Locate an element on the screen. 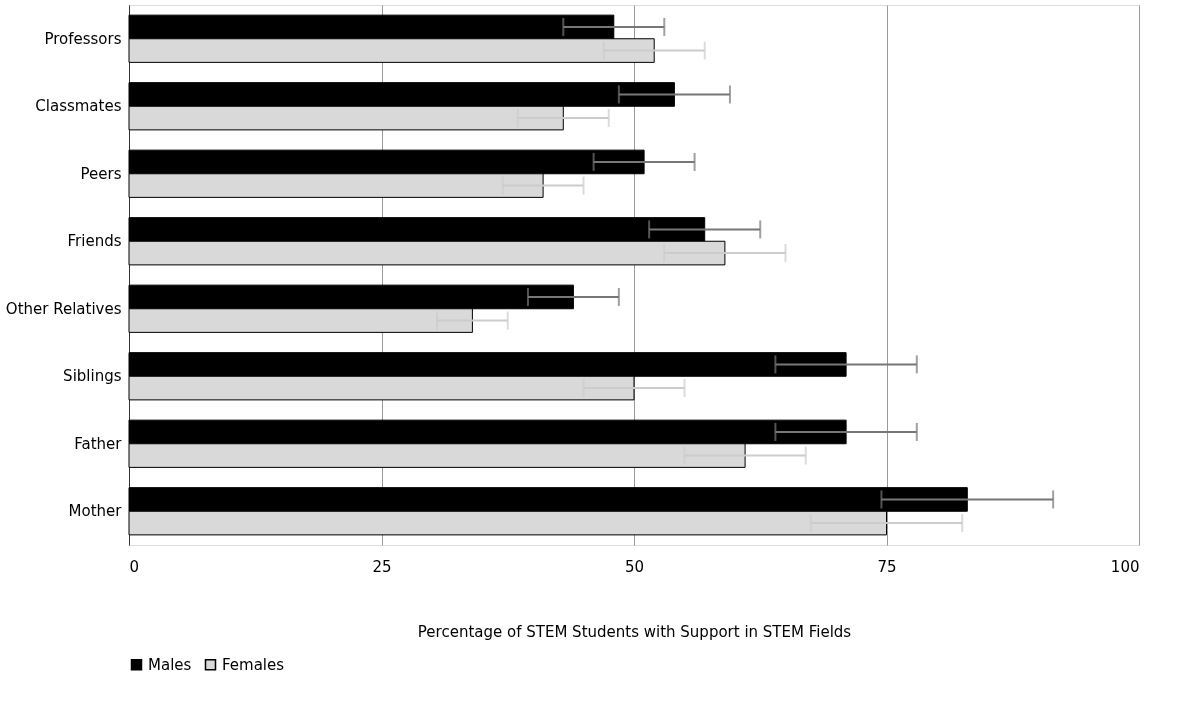 The image size is (1204, 704). x-axis-title: Percentage of STEM Students with Support in STEM Fields is located at coordinates (634, 631).